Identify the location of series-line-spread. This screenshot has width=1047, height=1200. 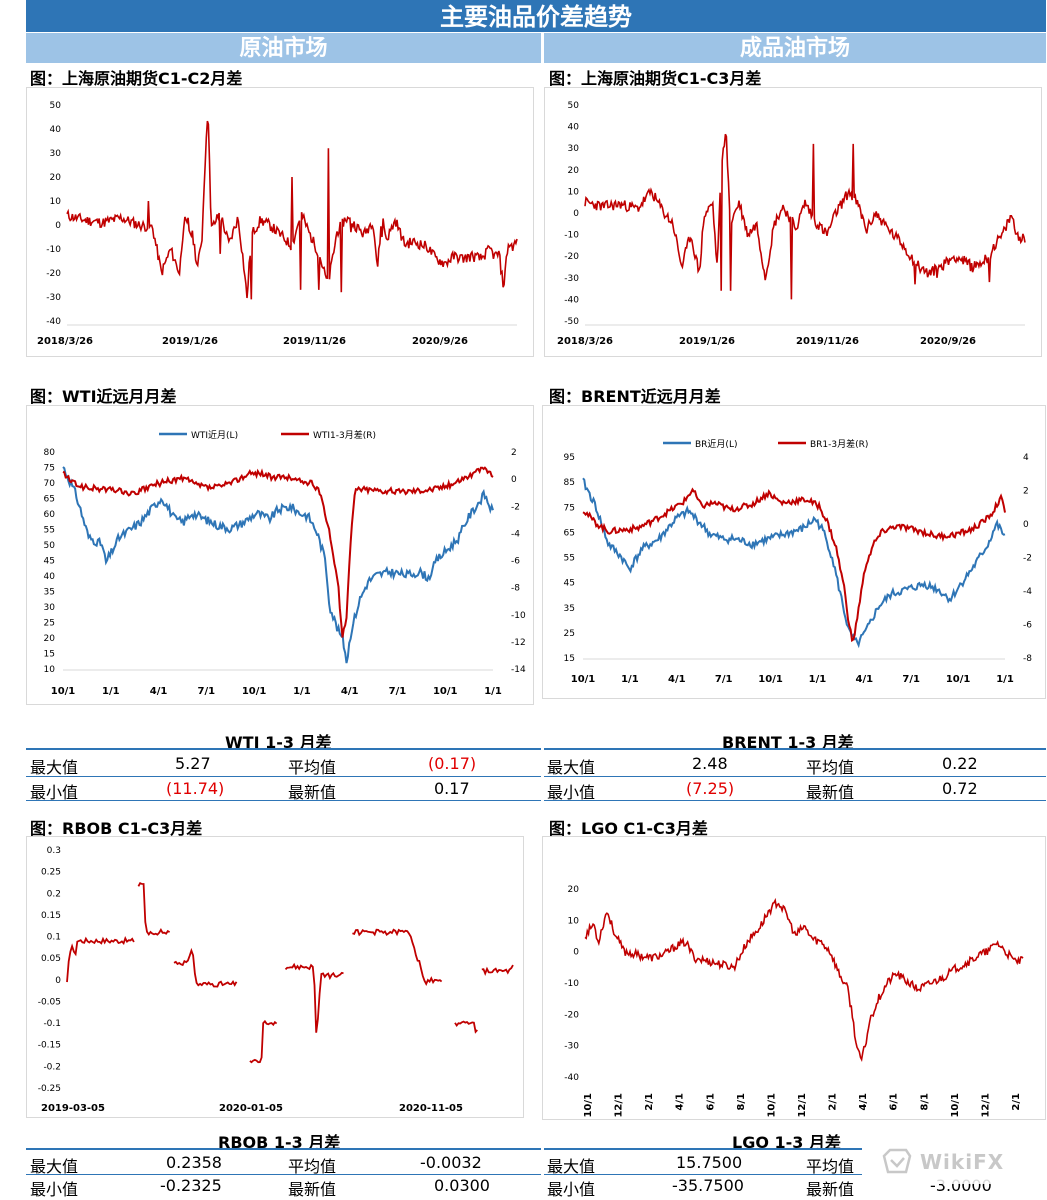
(278, 552).